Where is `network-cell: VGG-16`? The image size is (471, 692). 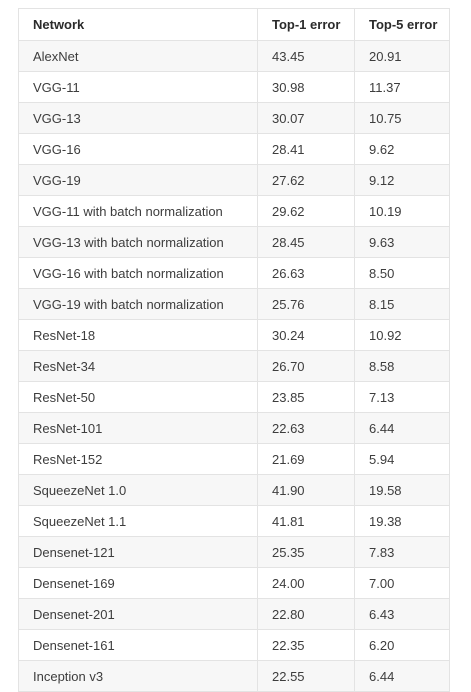 network-cell: VGG-16 is located at coordinates (138, 149).